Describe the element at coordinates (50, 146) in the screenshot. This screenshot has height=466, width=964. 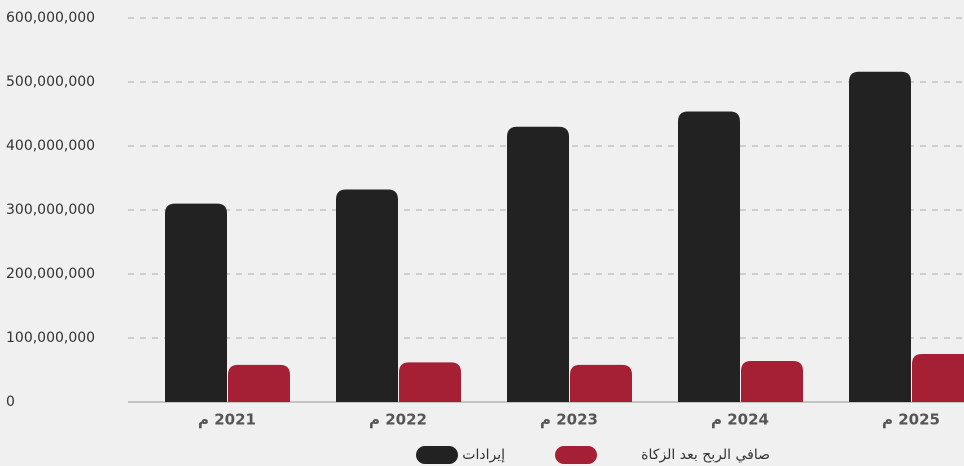
I see `y-tick-label: 400,000,000` at that location.